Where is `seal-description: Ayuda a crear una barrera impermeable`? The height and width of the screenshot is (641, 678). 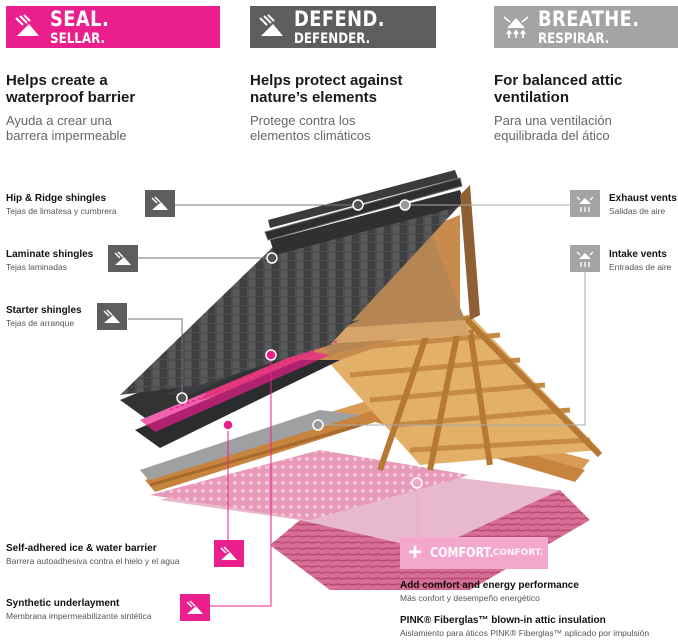 seal-description: Ayuda a crear una barrera impermeable is located at coordinates (66, 128).